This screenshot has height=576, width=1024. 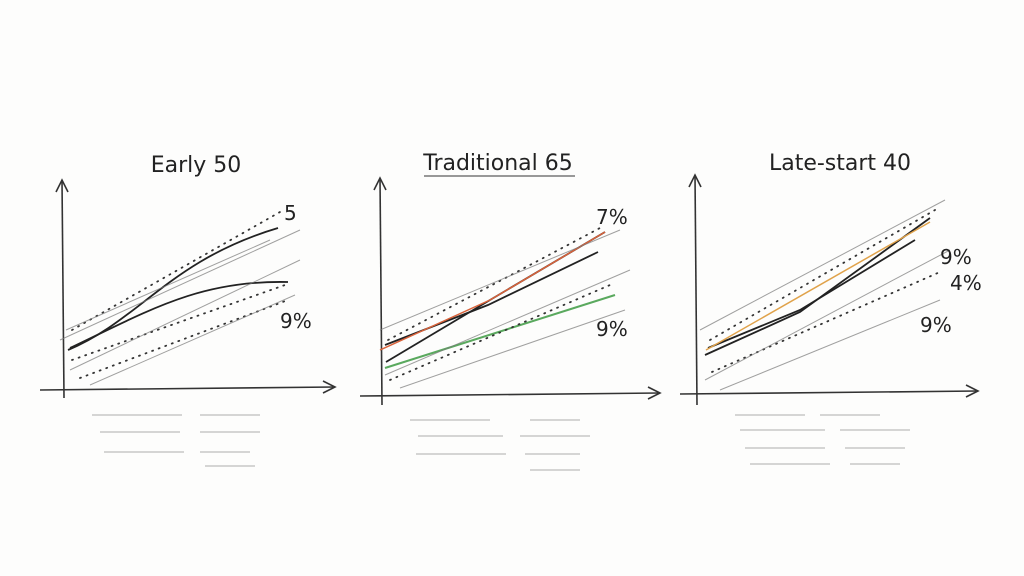 I want to click on panel-title: Late-start 40, so click(x=840, y=163).